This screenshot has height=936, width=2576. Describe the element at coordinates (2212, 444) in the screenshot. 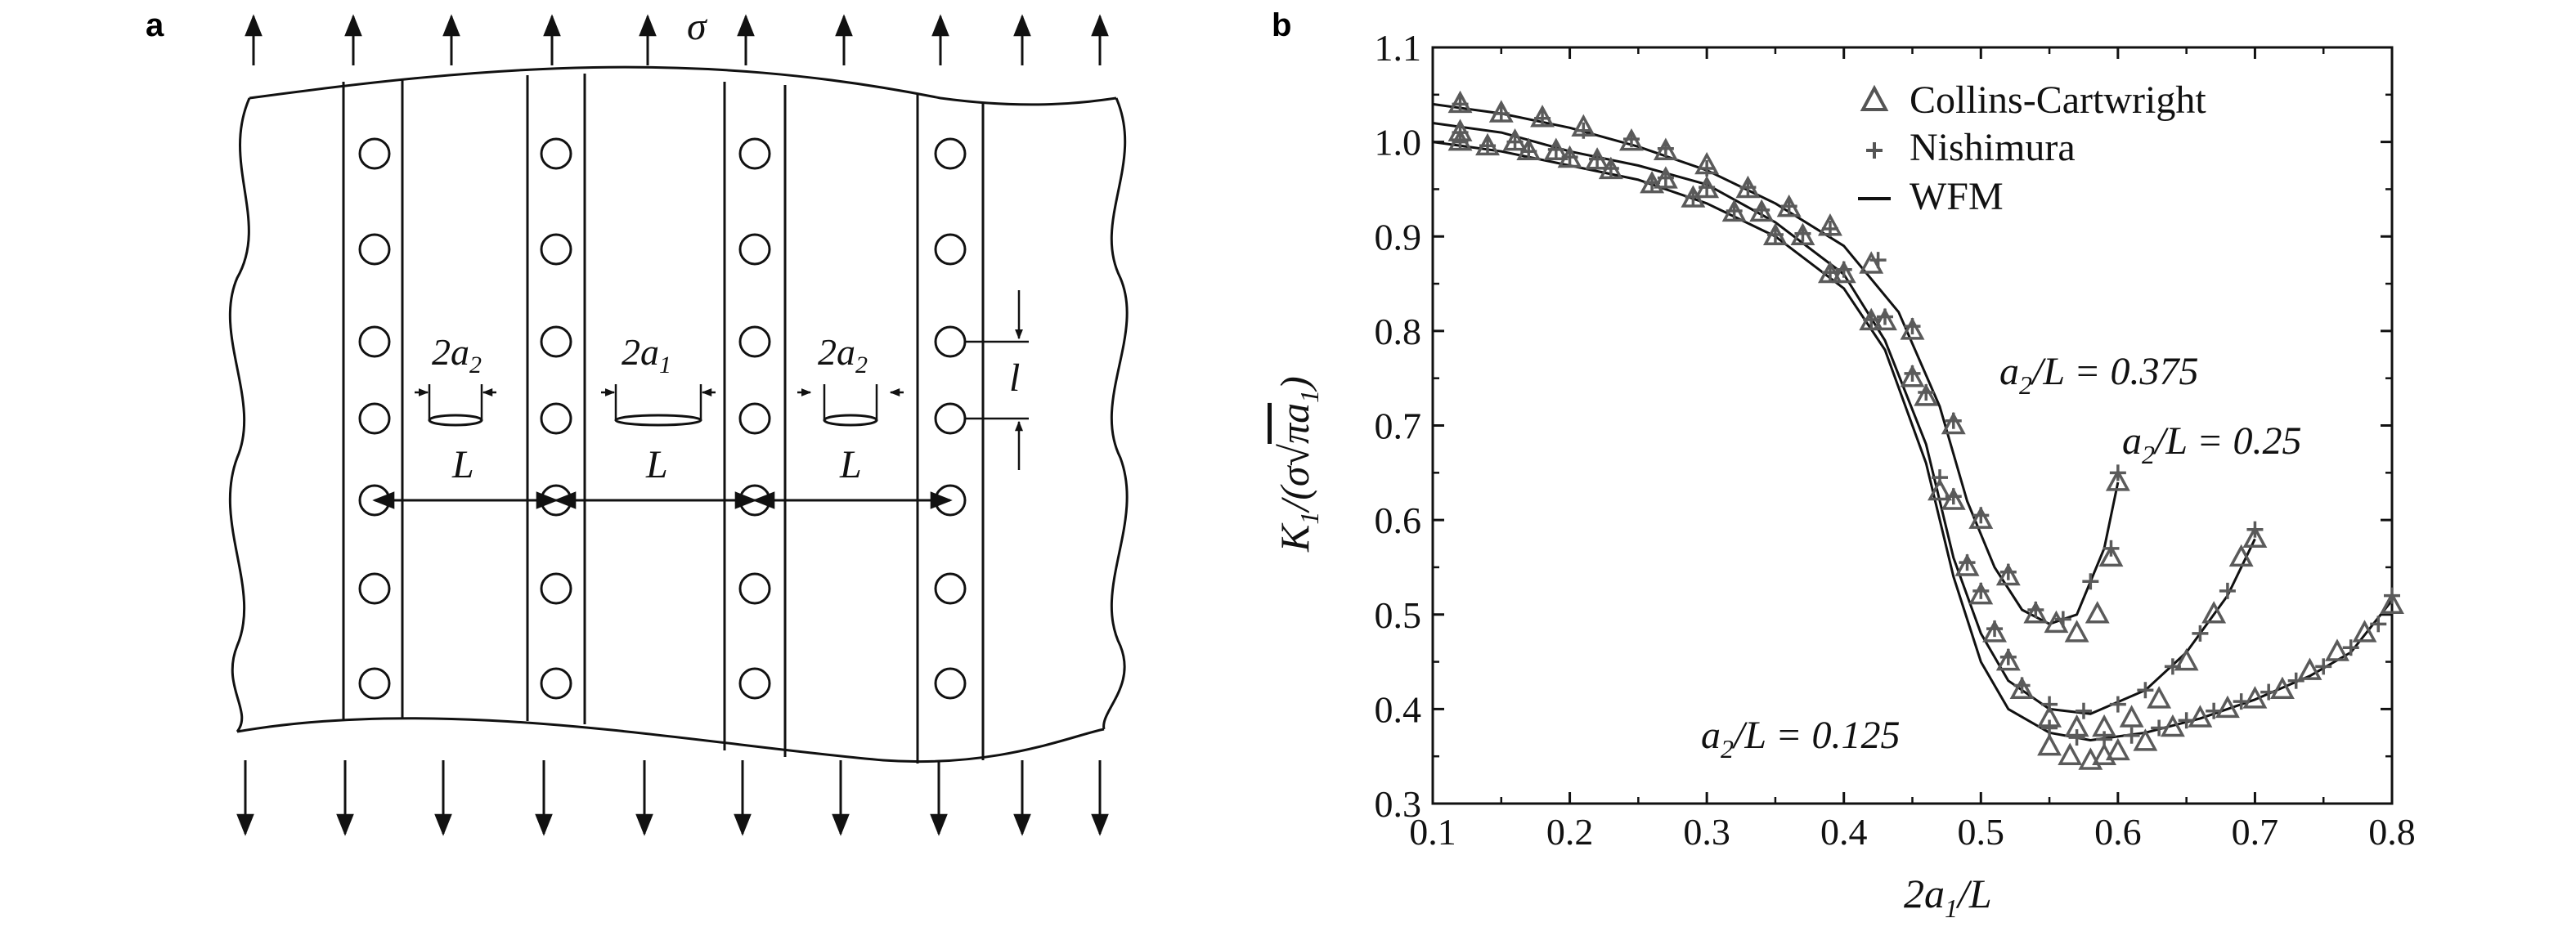

I see `annotation-a2L-025: a2/L = 0.25` at that location.